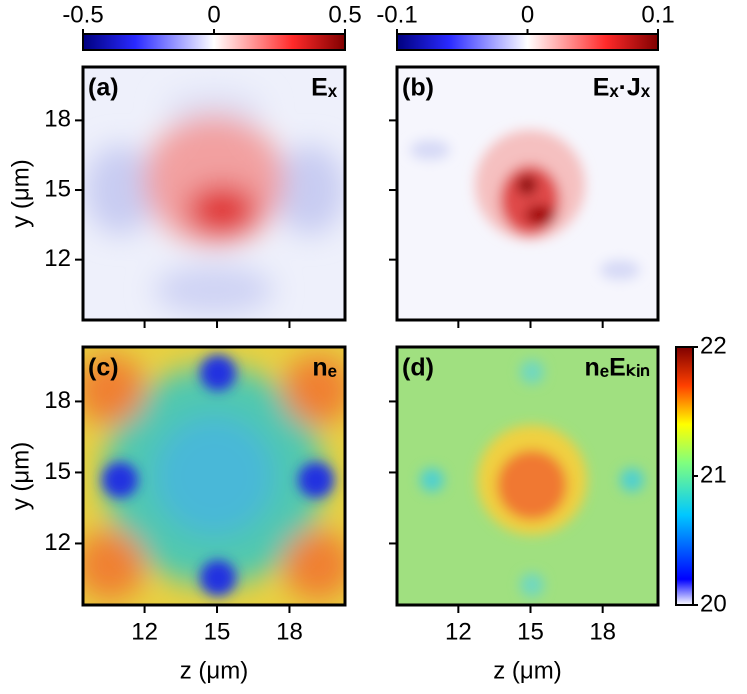  I want to click on panel-label: (a), so click(103, 88).